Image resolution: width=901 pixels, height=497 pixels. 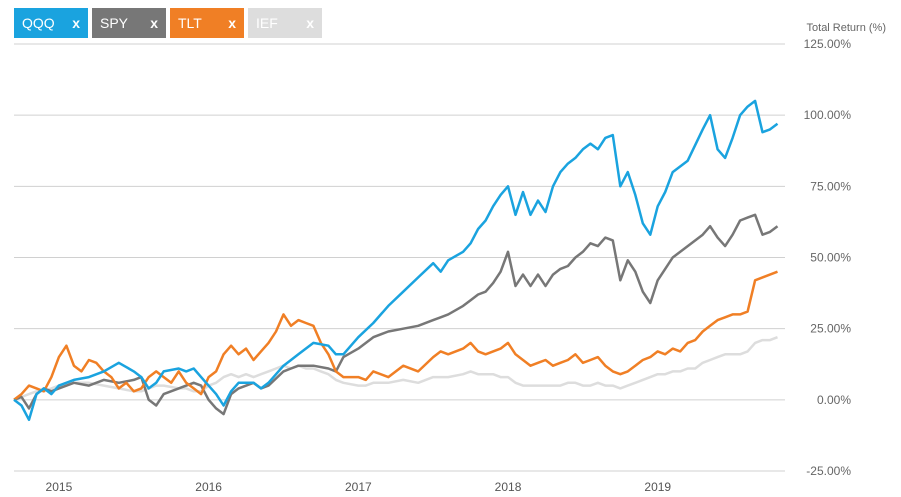 I want to click on legend-label: IEF, so click(x=267, y=23).